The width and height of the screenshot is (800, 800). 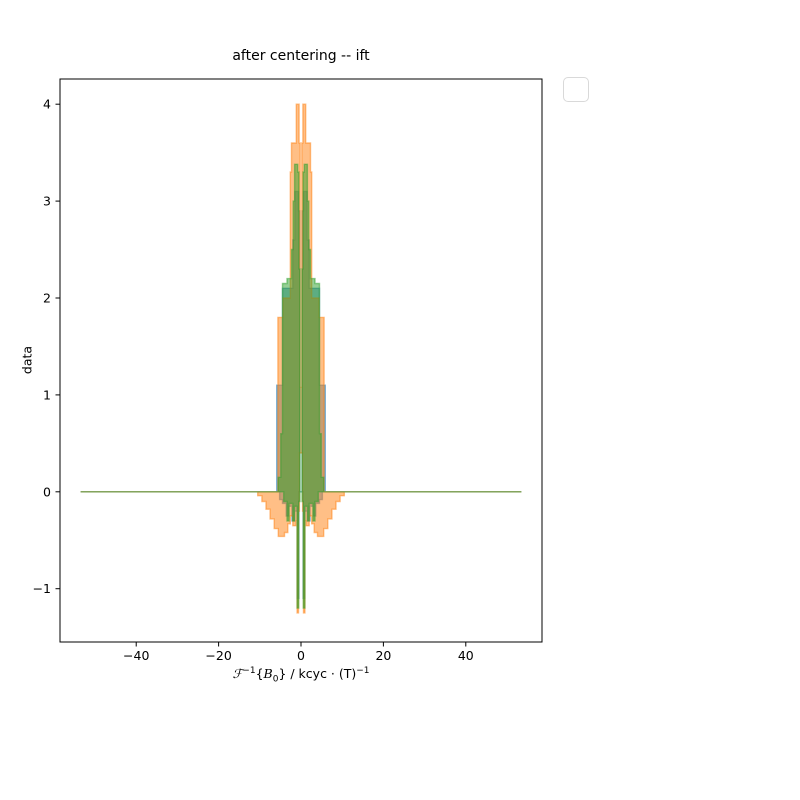 What do you see at coordinates (237, 674) in the screenshot?
I see `xlabel-mathcal-f: ℱ` at bounding box center [237, 674].